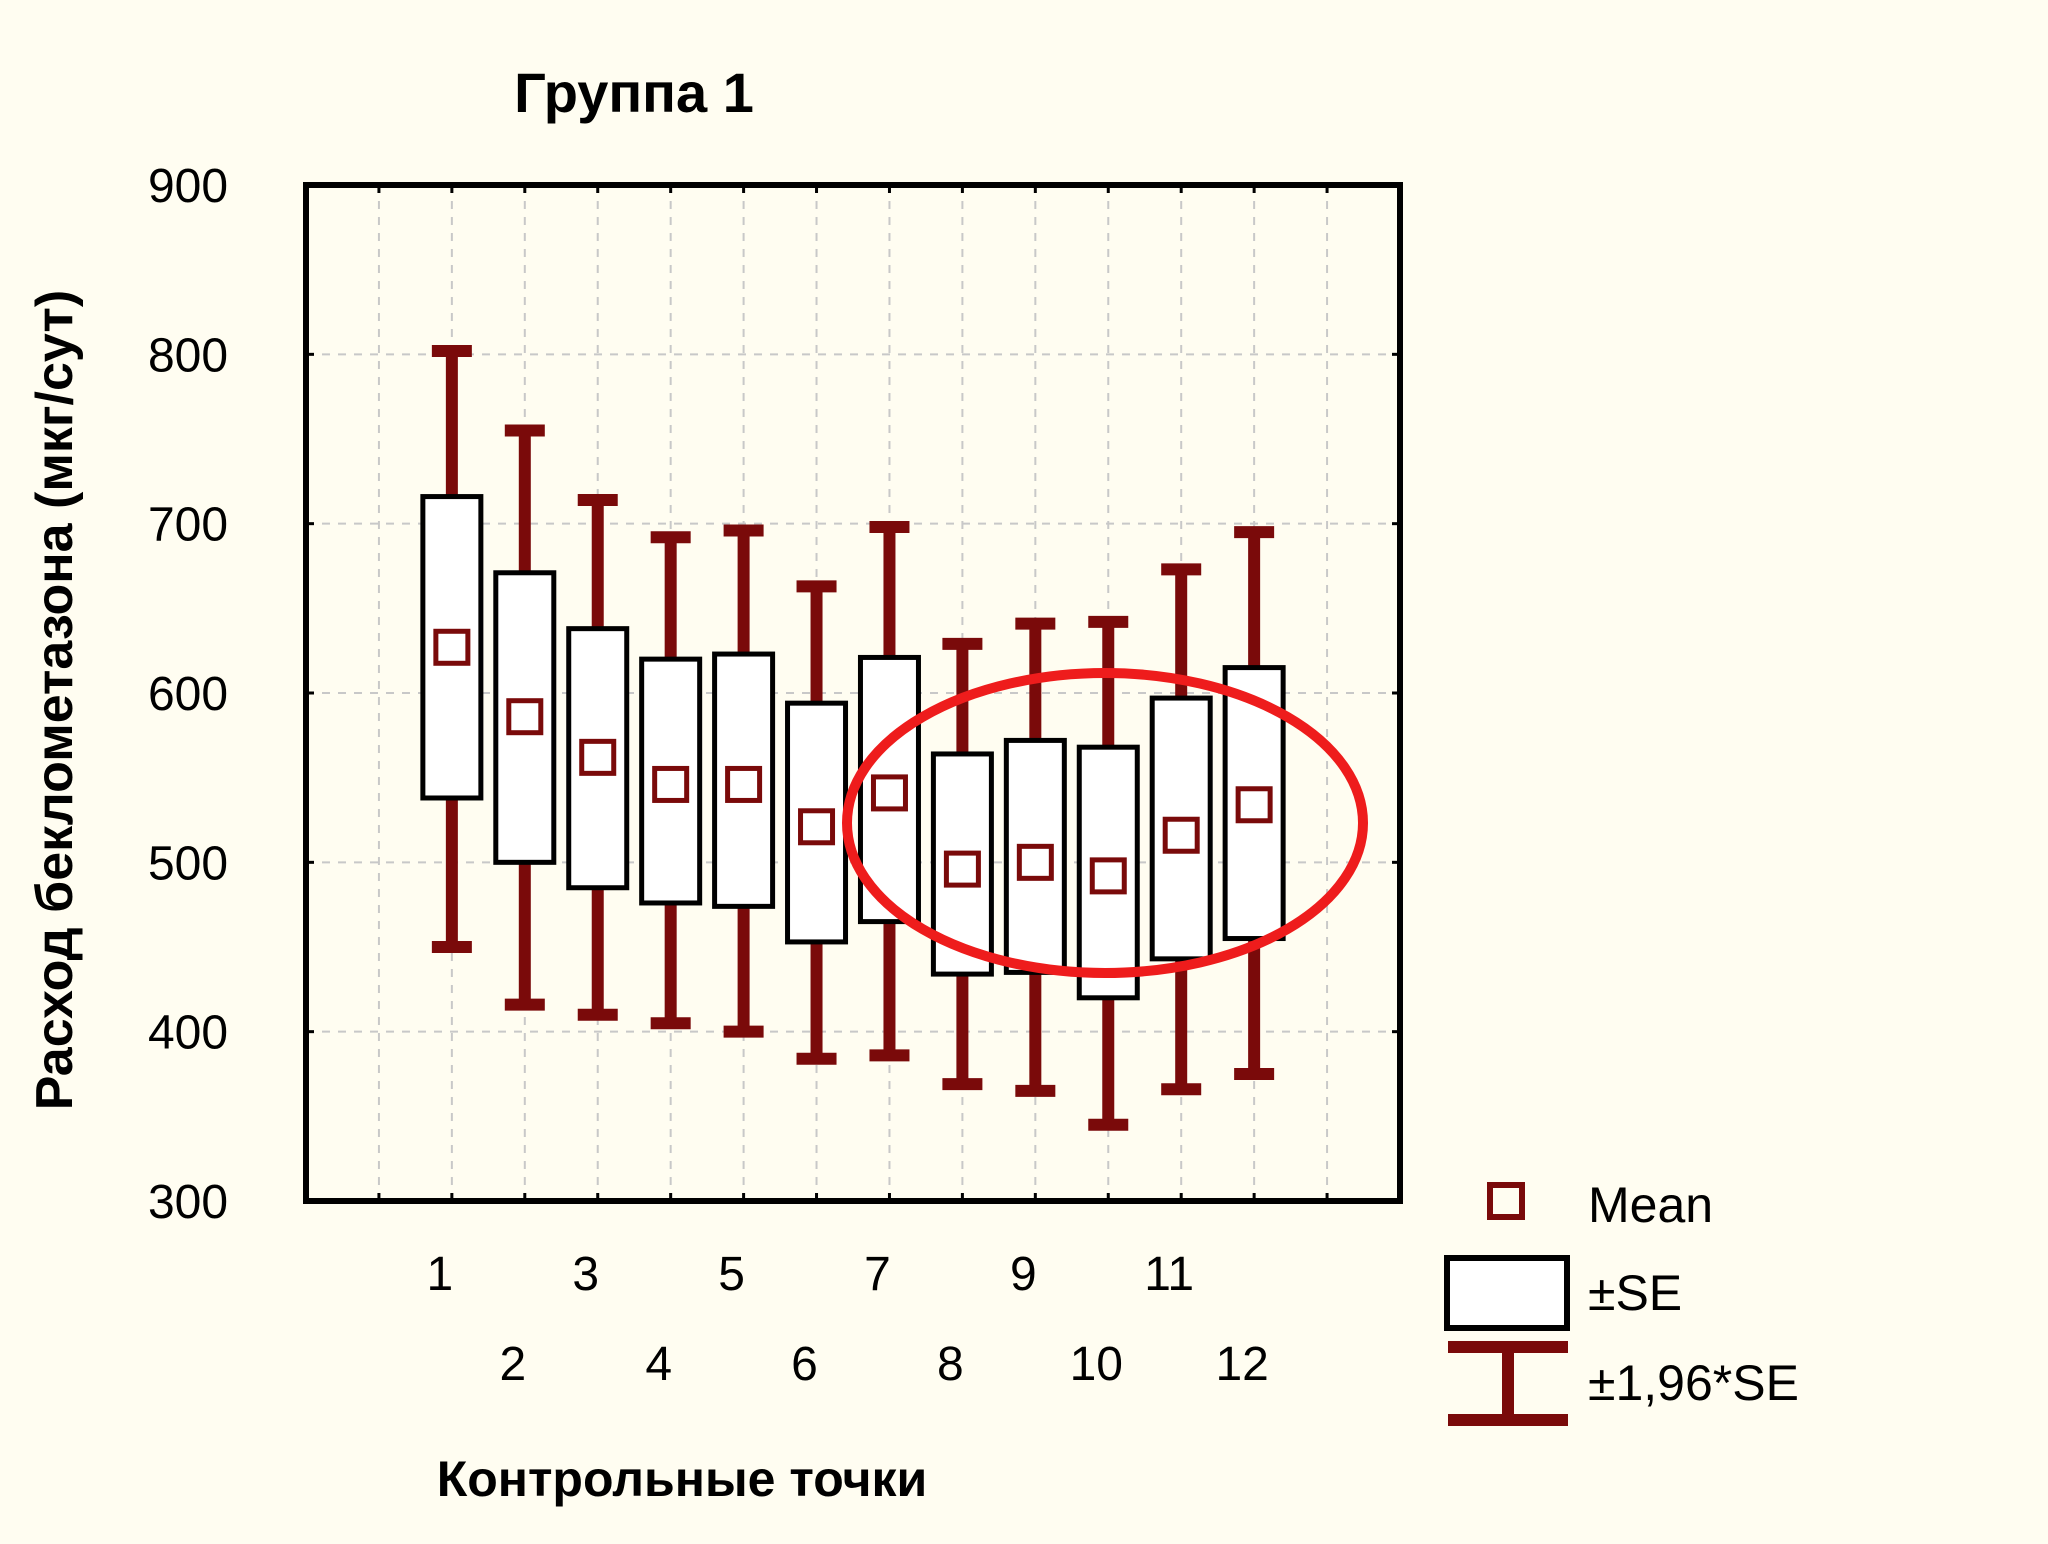  I want to click on x-tick-label: 2, so click(512, 1364).